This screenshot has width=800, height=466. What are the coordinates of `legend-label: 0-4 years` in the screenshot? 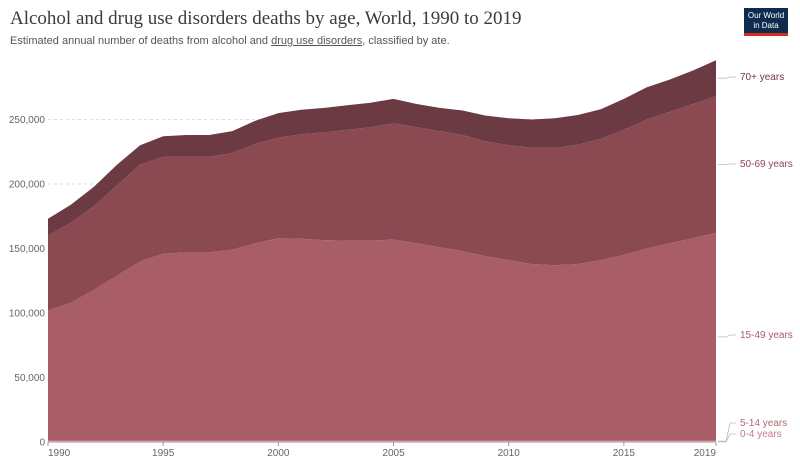 It's located at (761, 434).